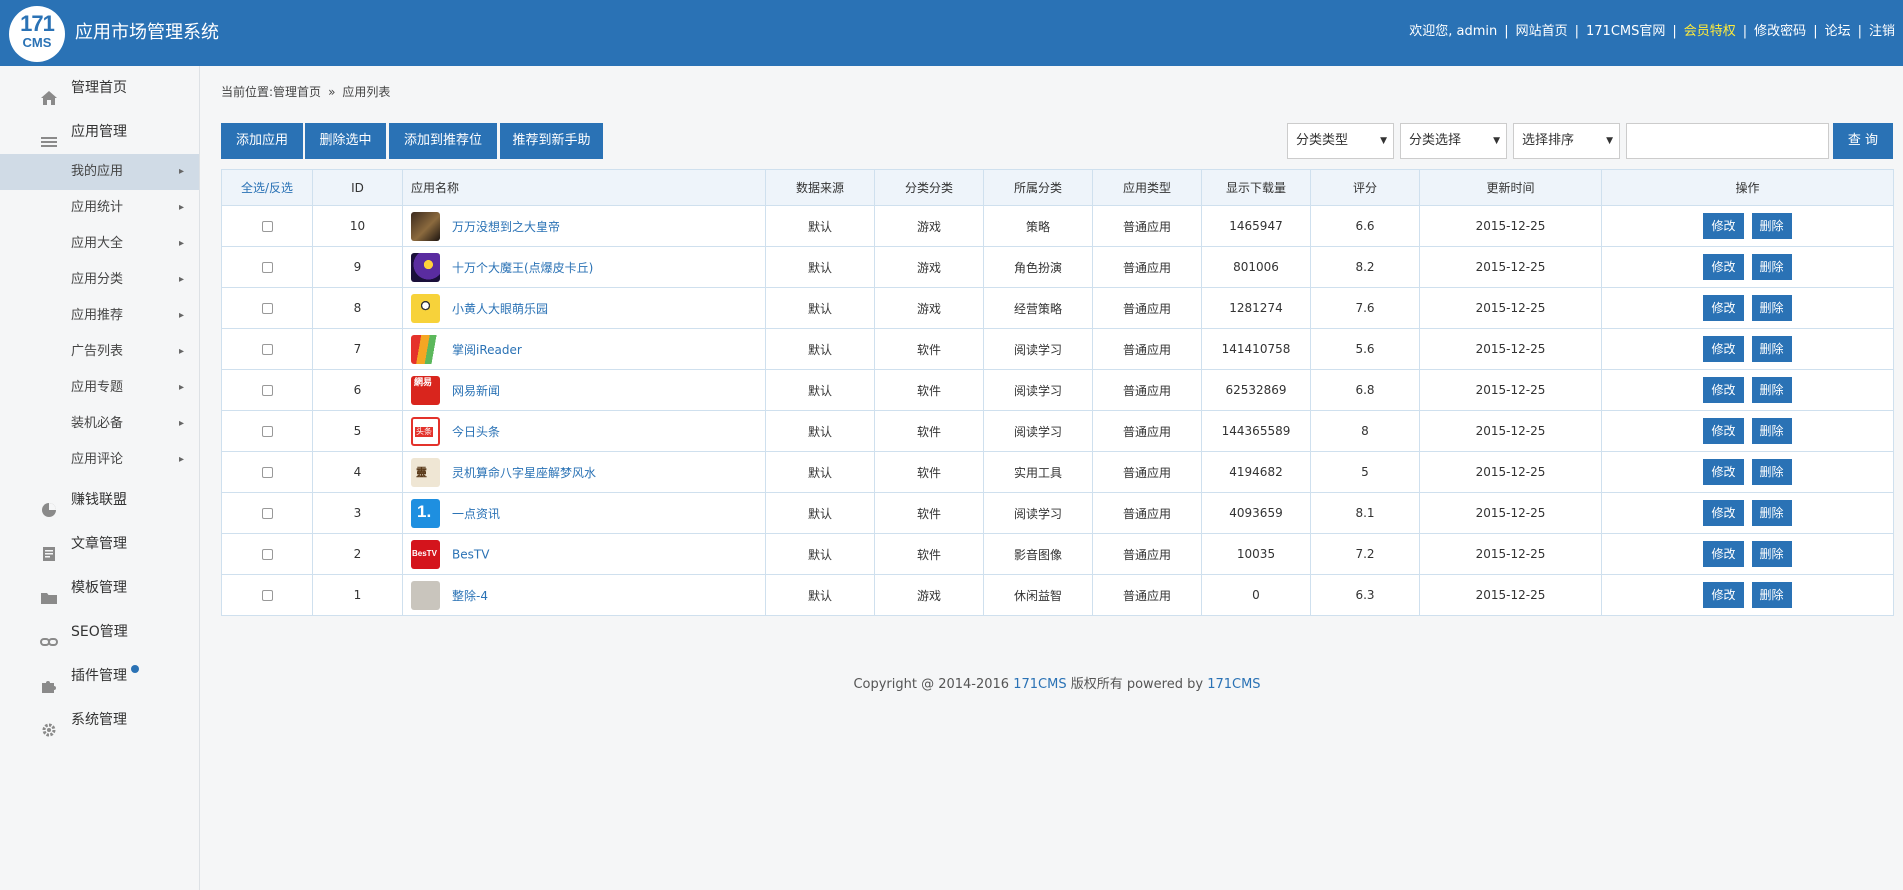  Describe the element at coordinates (297, 92) in the screenshot. I see `breadcrumb-home: 管理首页` at that location.